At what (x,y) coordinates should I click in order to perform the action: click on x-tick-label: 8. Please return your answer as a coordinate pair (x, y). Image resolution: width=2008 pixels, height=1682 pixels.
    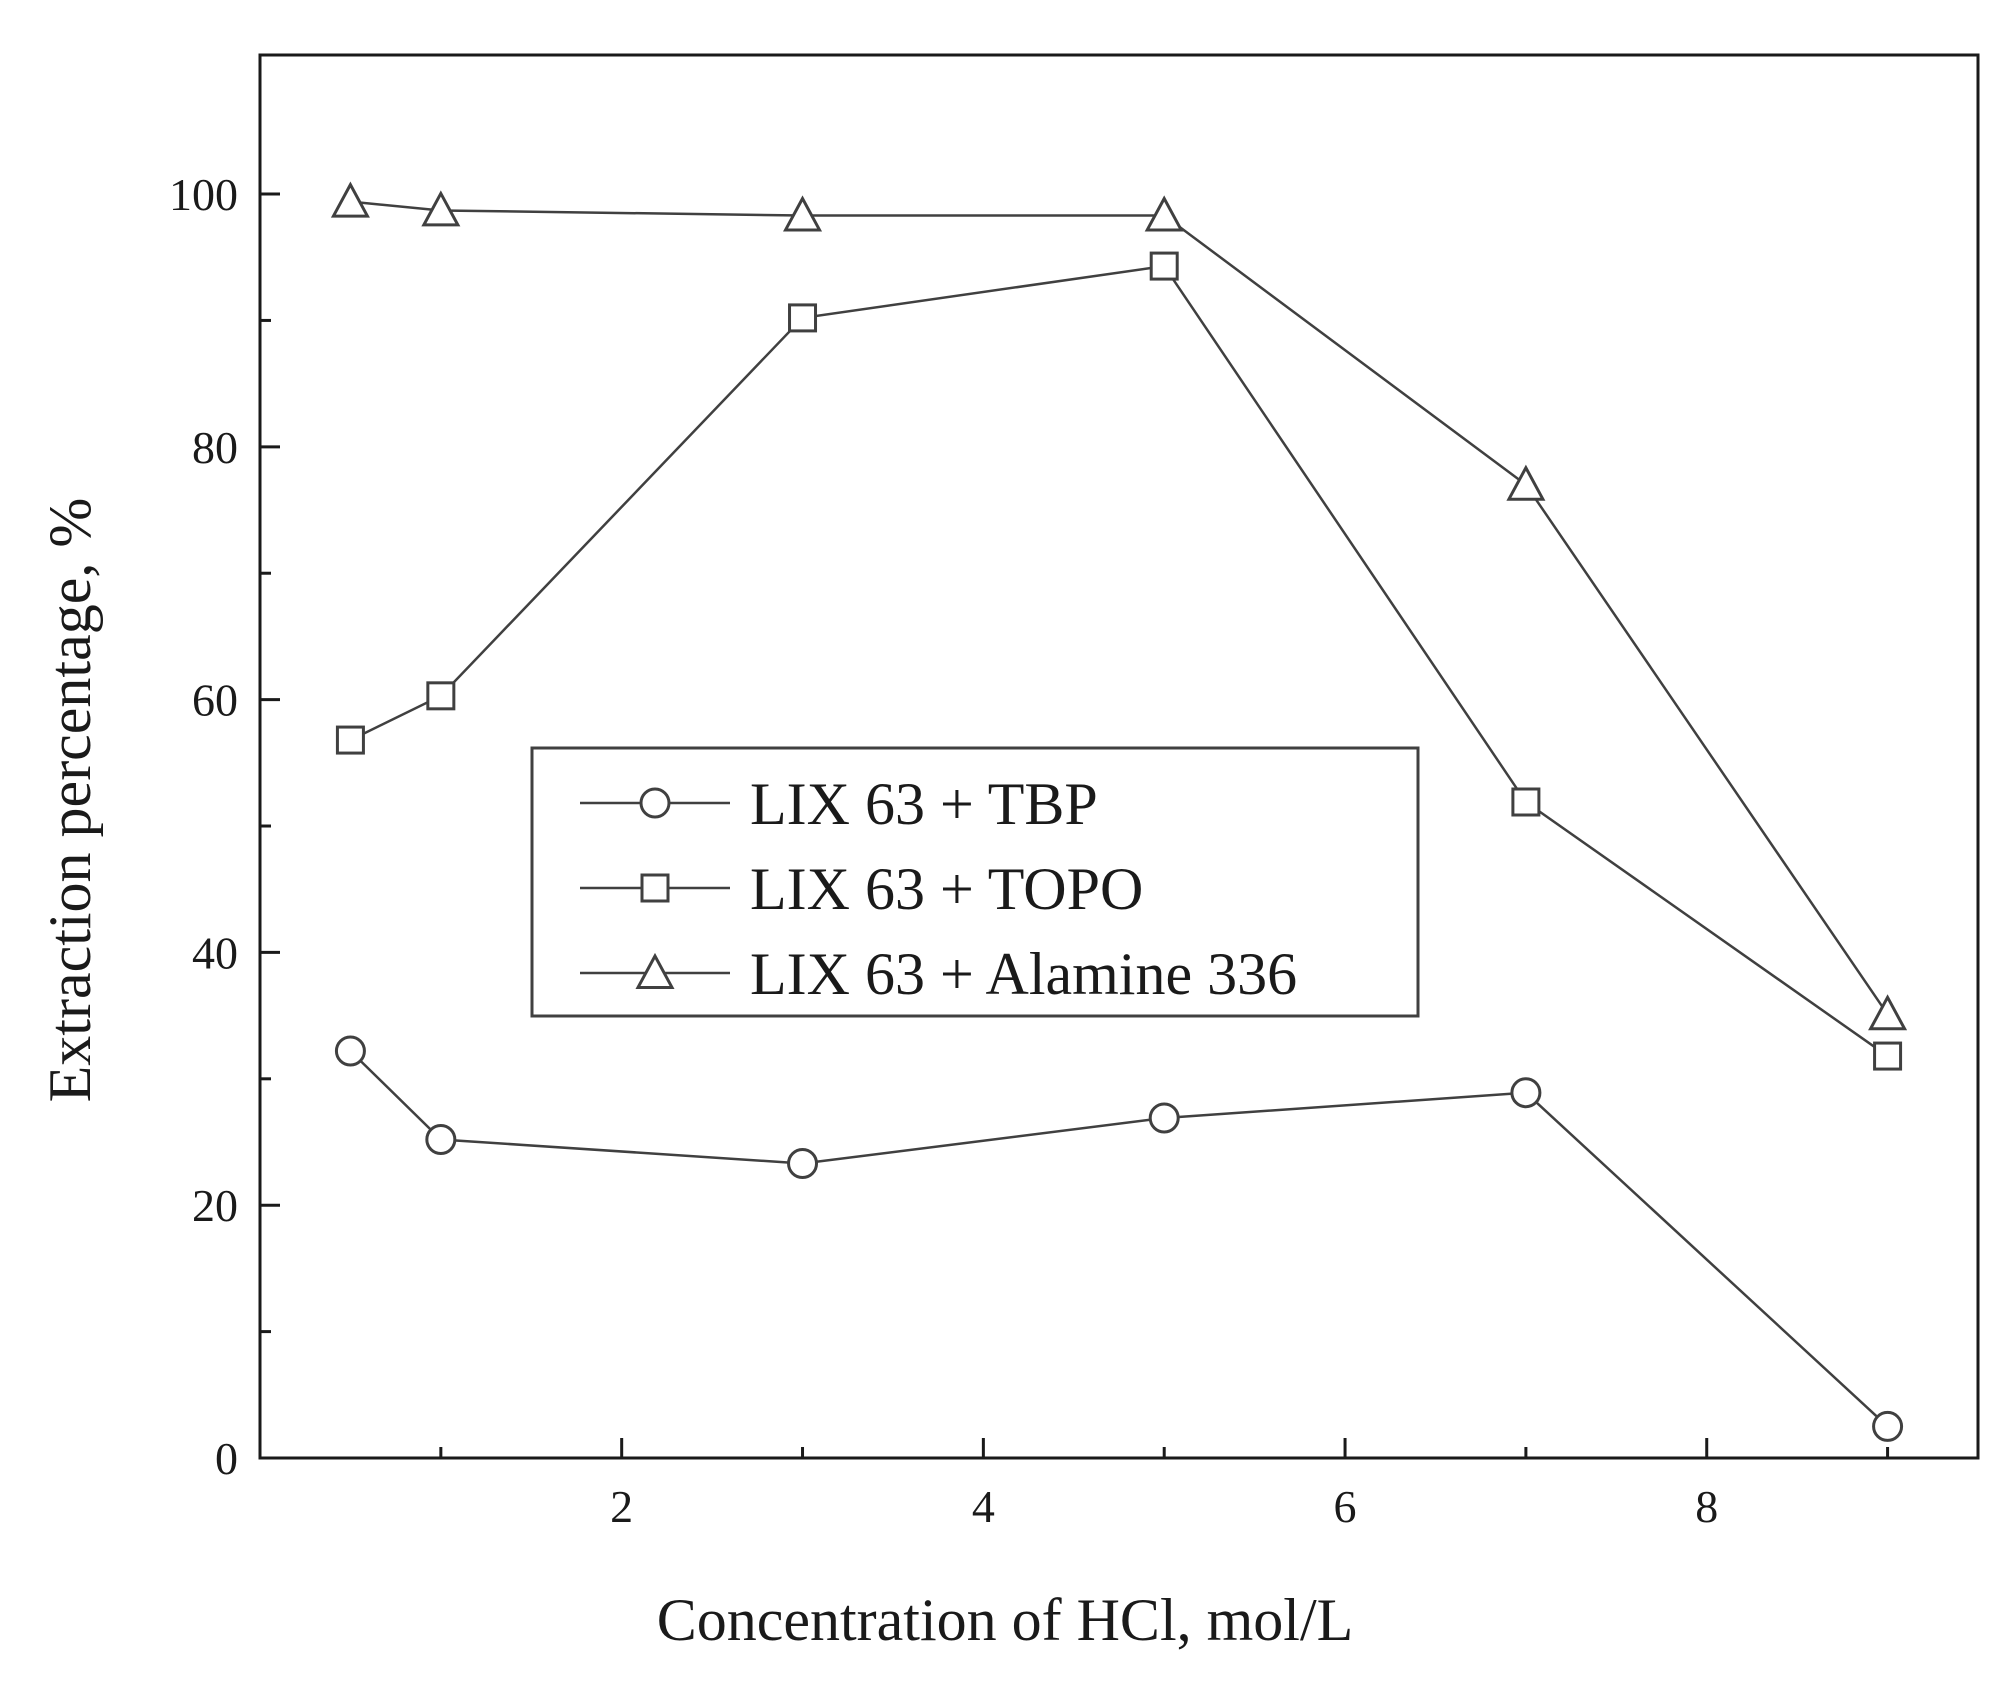
    Looking at the image, I should click on (1706, 1506).